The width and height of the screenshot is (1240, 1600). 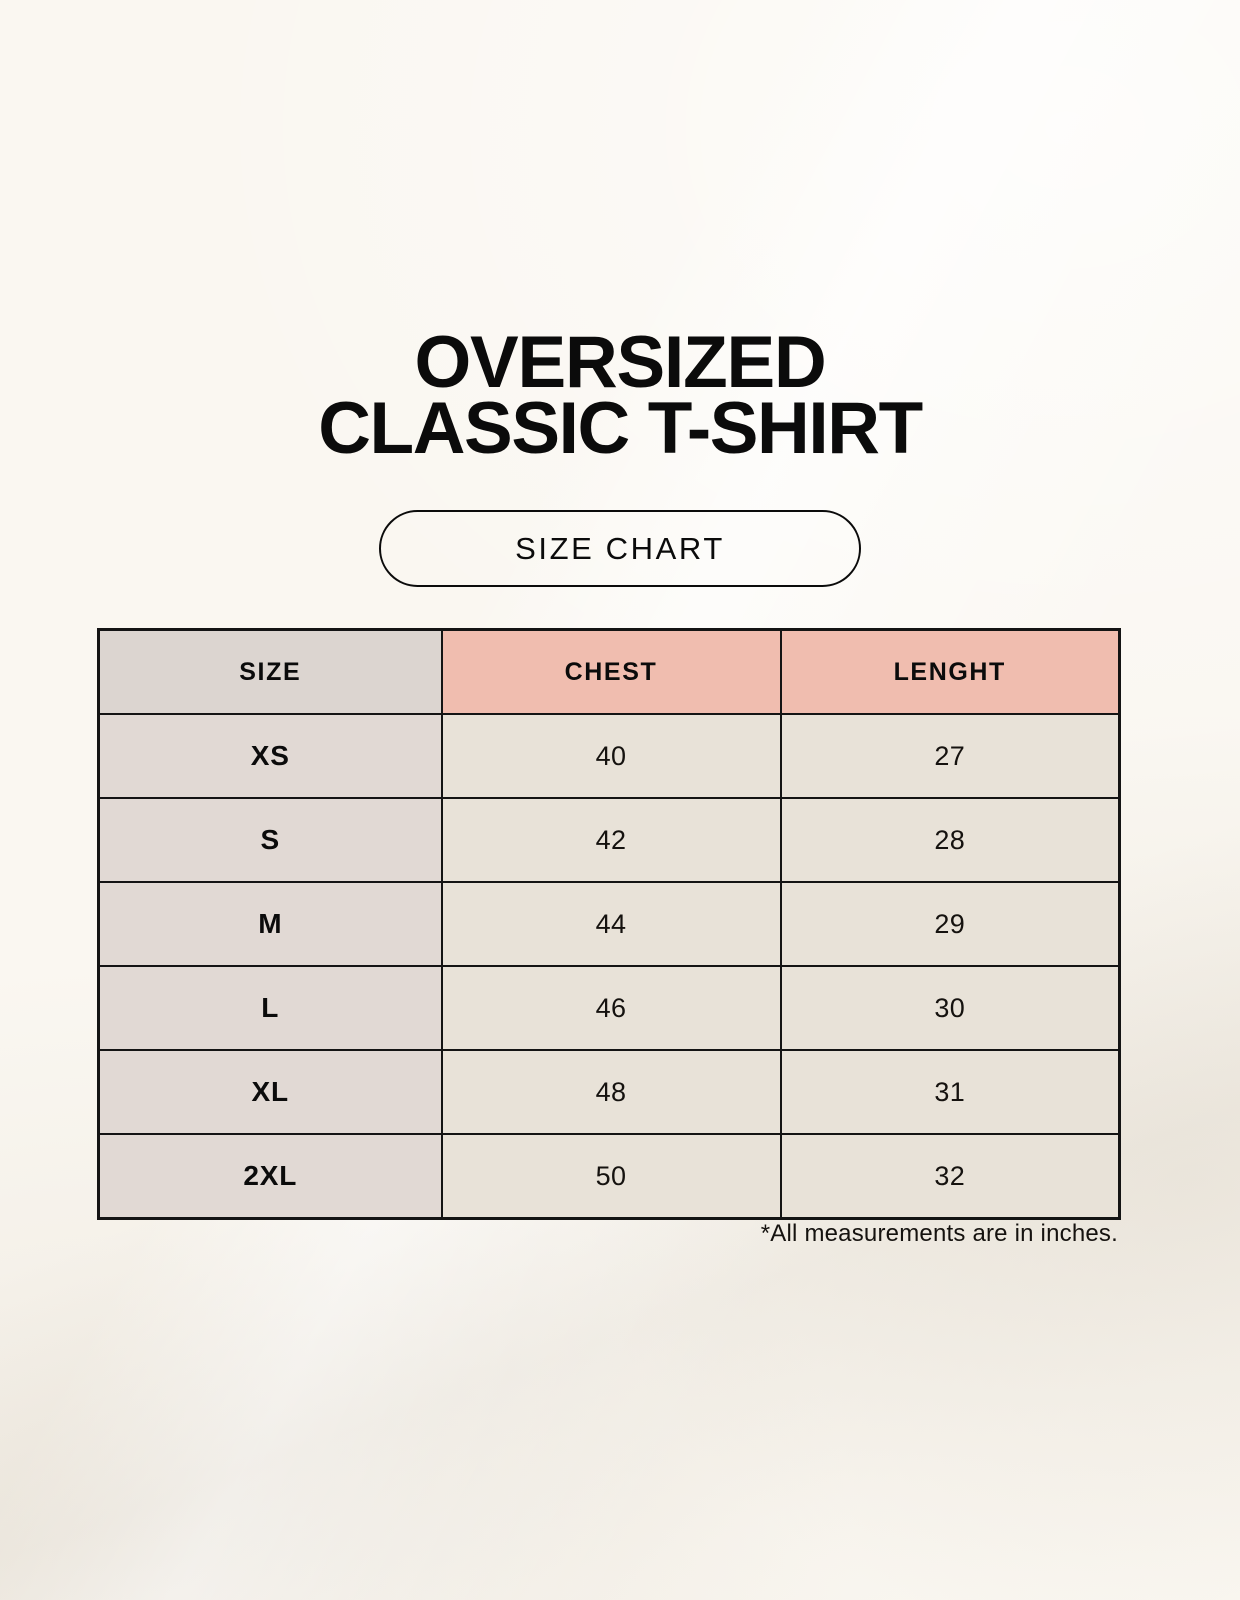 I want to click on cell-chest: 50, so click(x=611, y=1176).